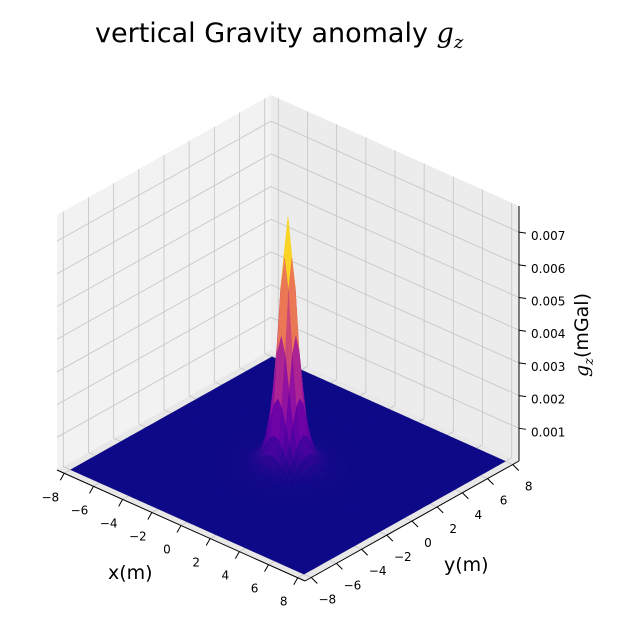 The width and height of the screenshot is (636, 631). Describe the element at coordinates (378, 571) in the screenshot. I see `y-tick-label: −4` at that location.